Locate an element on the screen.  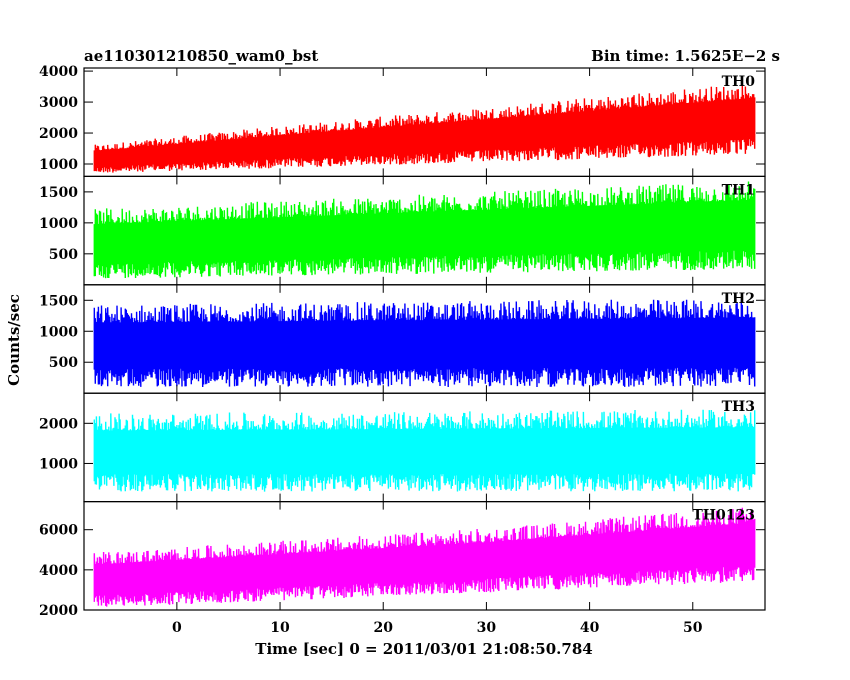
chart-title: ae110301210850_wam0_bst is located at coordinates (201, 56).